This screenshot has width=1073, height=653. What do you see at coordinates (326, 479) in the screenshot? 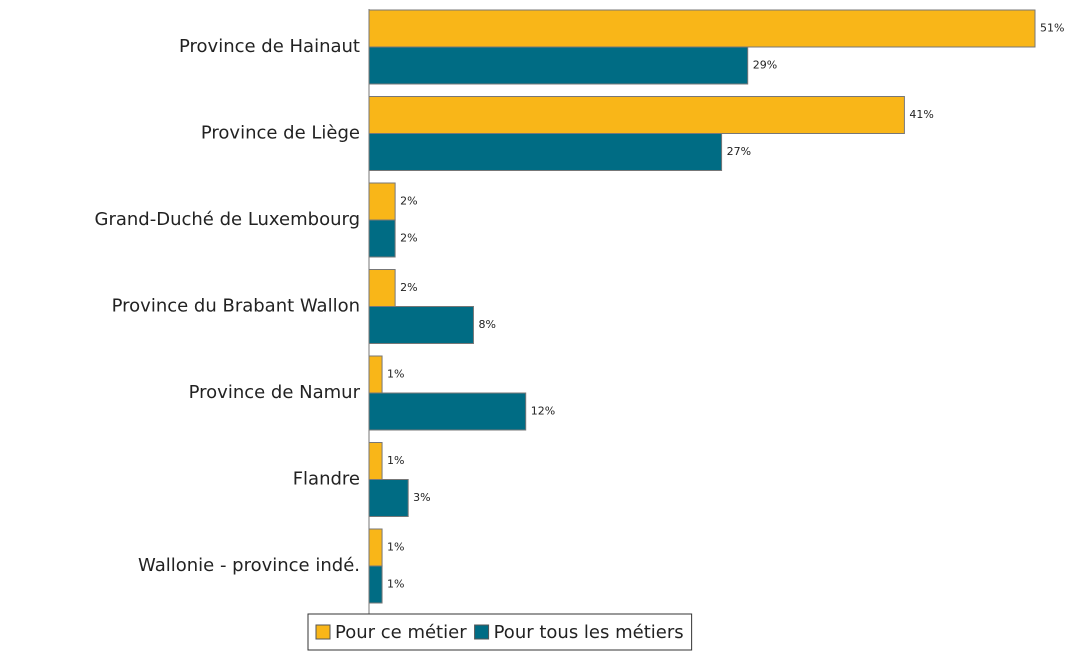
I see `category-label: Flandre` at bounding box center [326, 479].